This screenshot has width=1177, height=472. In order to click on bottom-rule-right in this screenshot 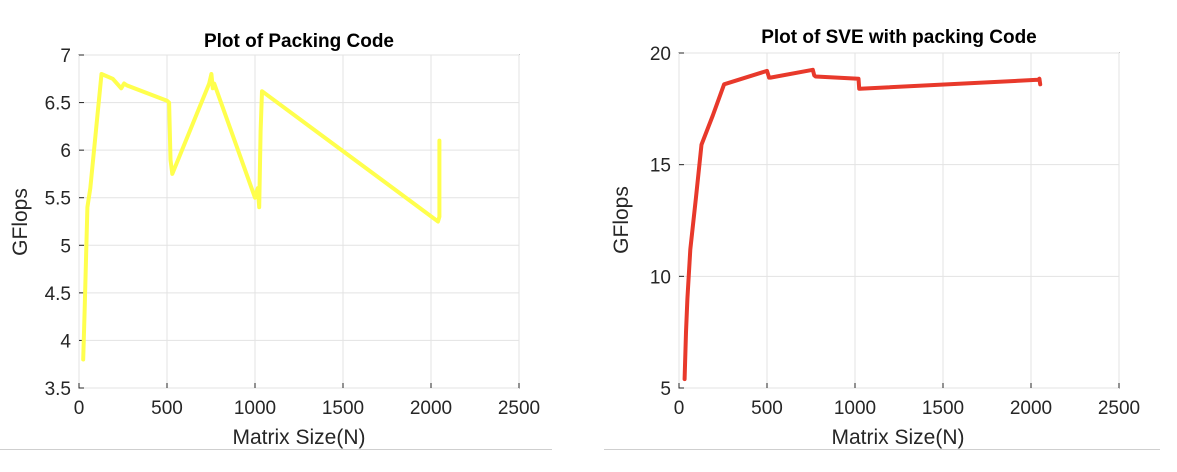, I will do `click(882, 449)`.